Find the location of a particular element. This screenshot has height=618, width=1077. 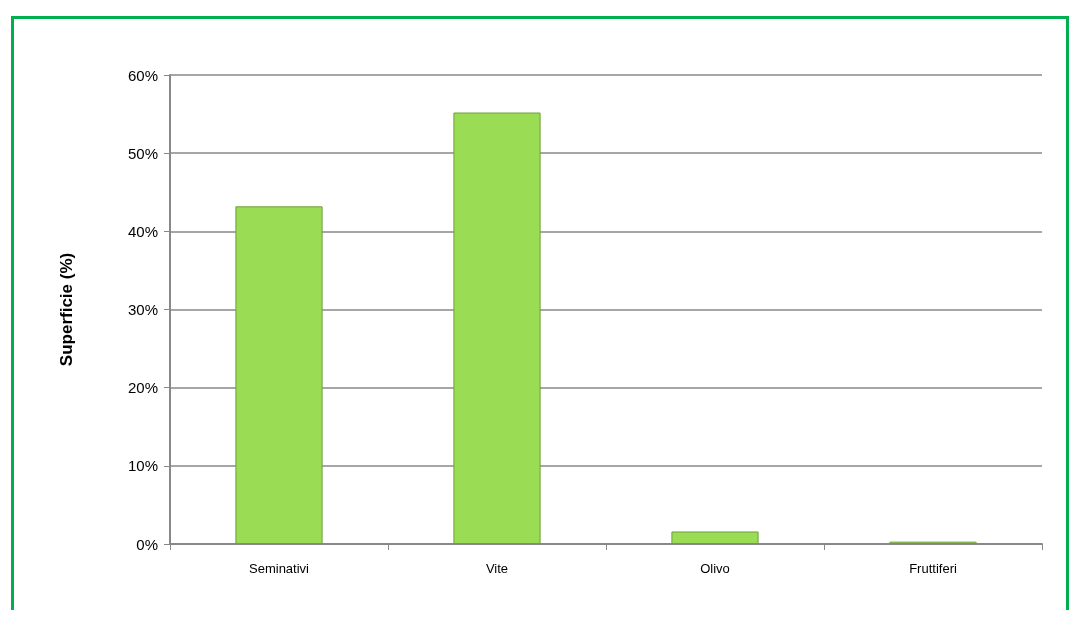

x-tick-label: Seminativi is located at coordinates (279, 568).